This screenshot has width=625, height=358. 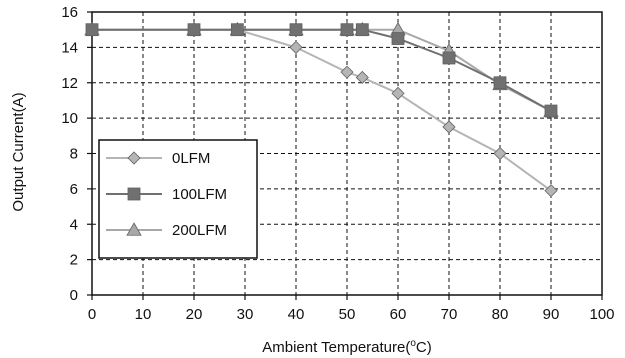 I want to click on legend-item-0LFM: 0LFM, so click(x=158, y=158).